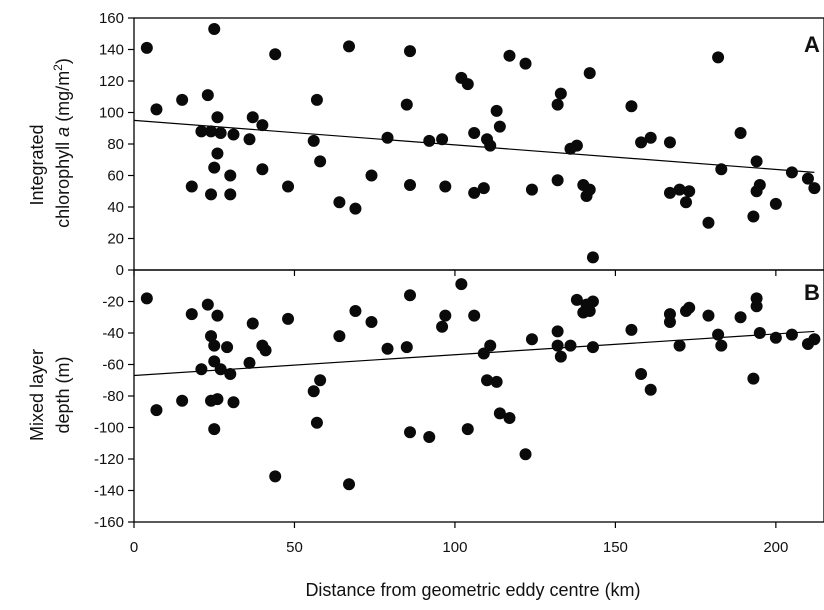 The image size is (824, 610). I want to click on panel-b-ylabel-line1: Mixed layer, so click(37, 395).